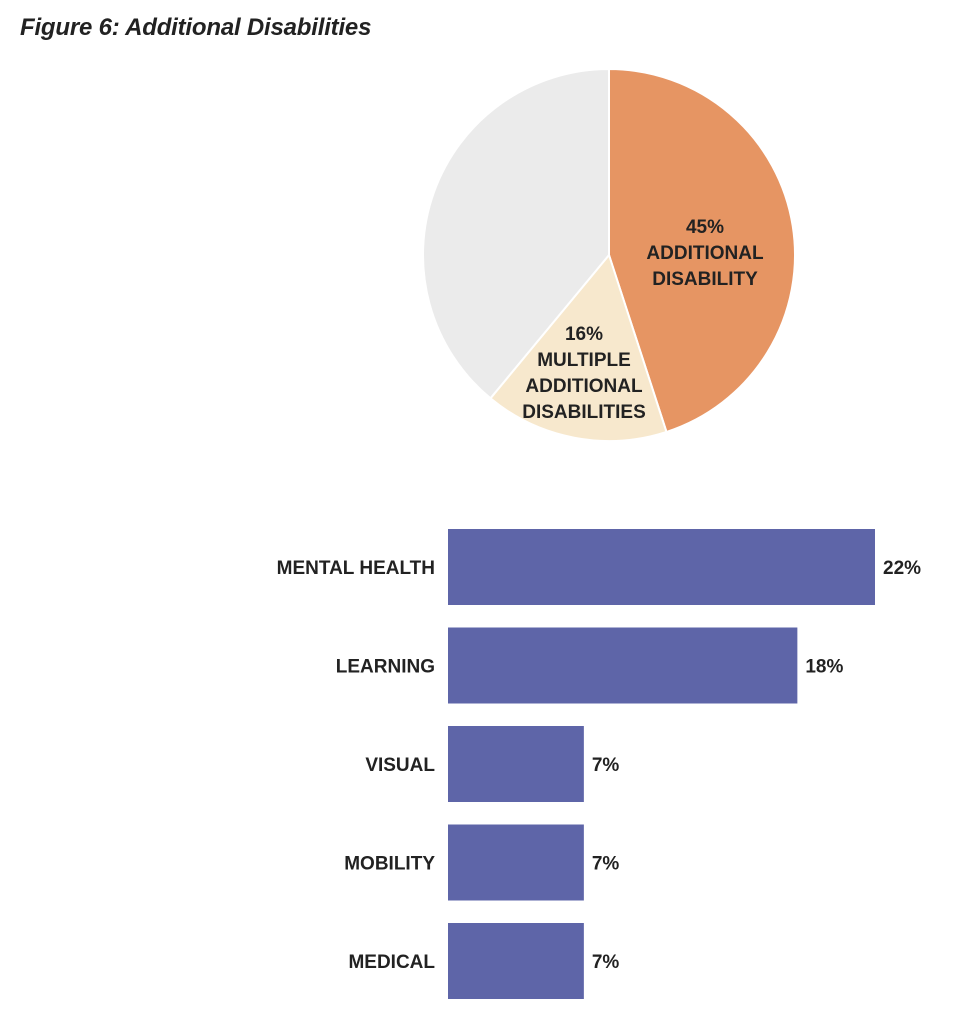 The width and height of the screenshot is (956, 1024). Describe the element at coordinates (356, 568) in the screenshot. I see `bar-category-label: MENTAL HEALTH` at that location.